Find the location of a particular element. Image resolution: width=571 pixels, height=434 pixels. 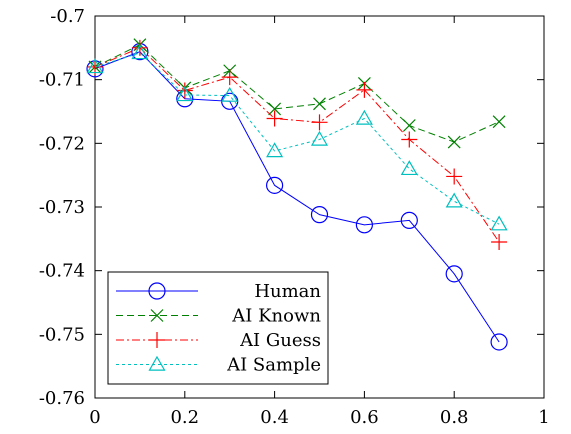

y-tick-label: -0.75 is located at coordinates (62, 334).